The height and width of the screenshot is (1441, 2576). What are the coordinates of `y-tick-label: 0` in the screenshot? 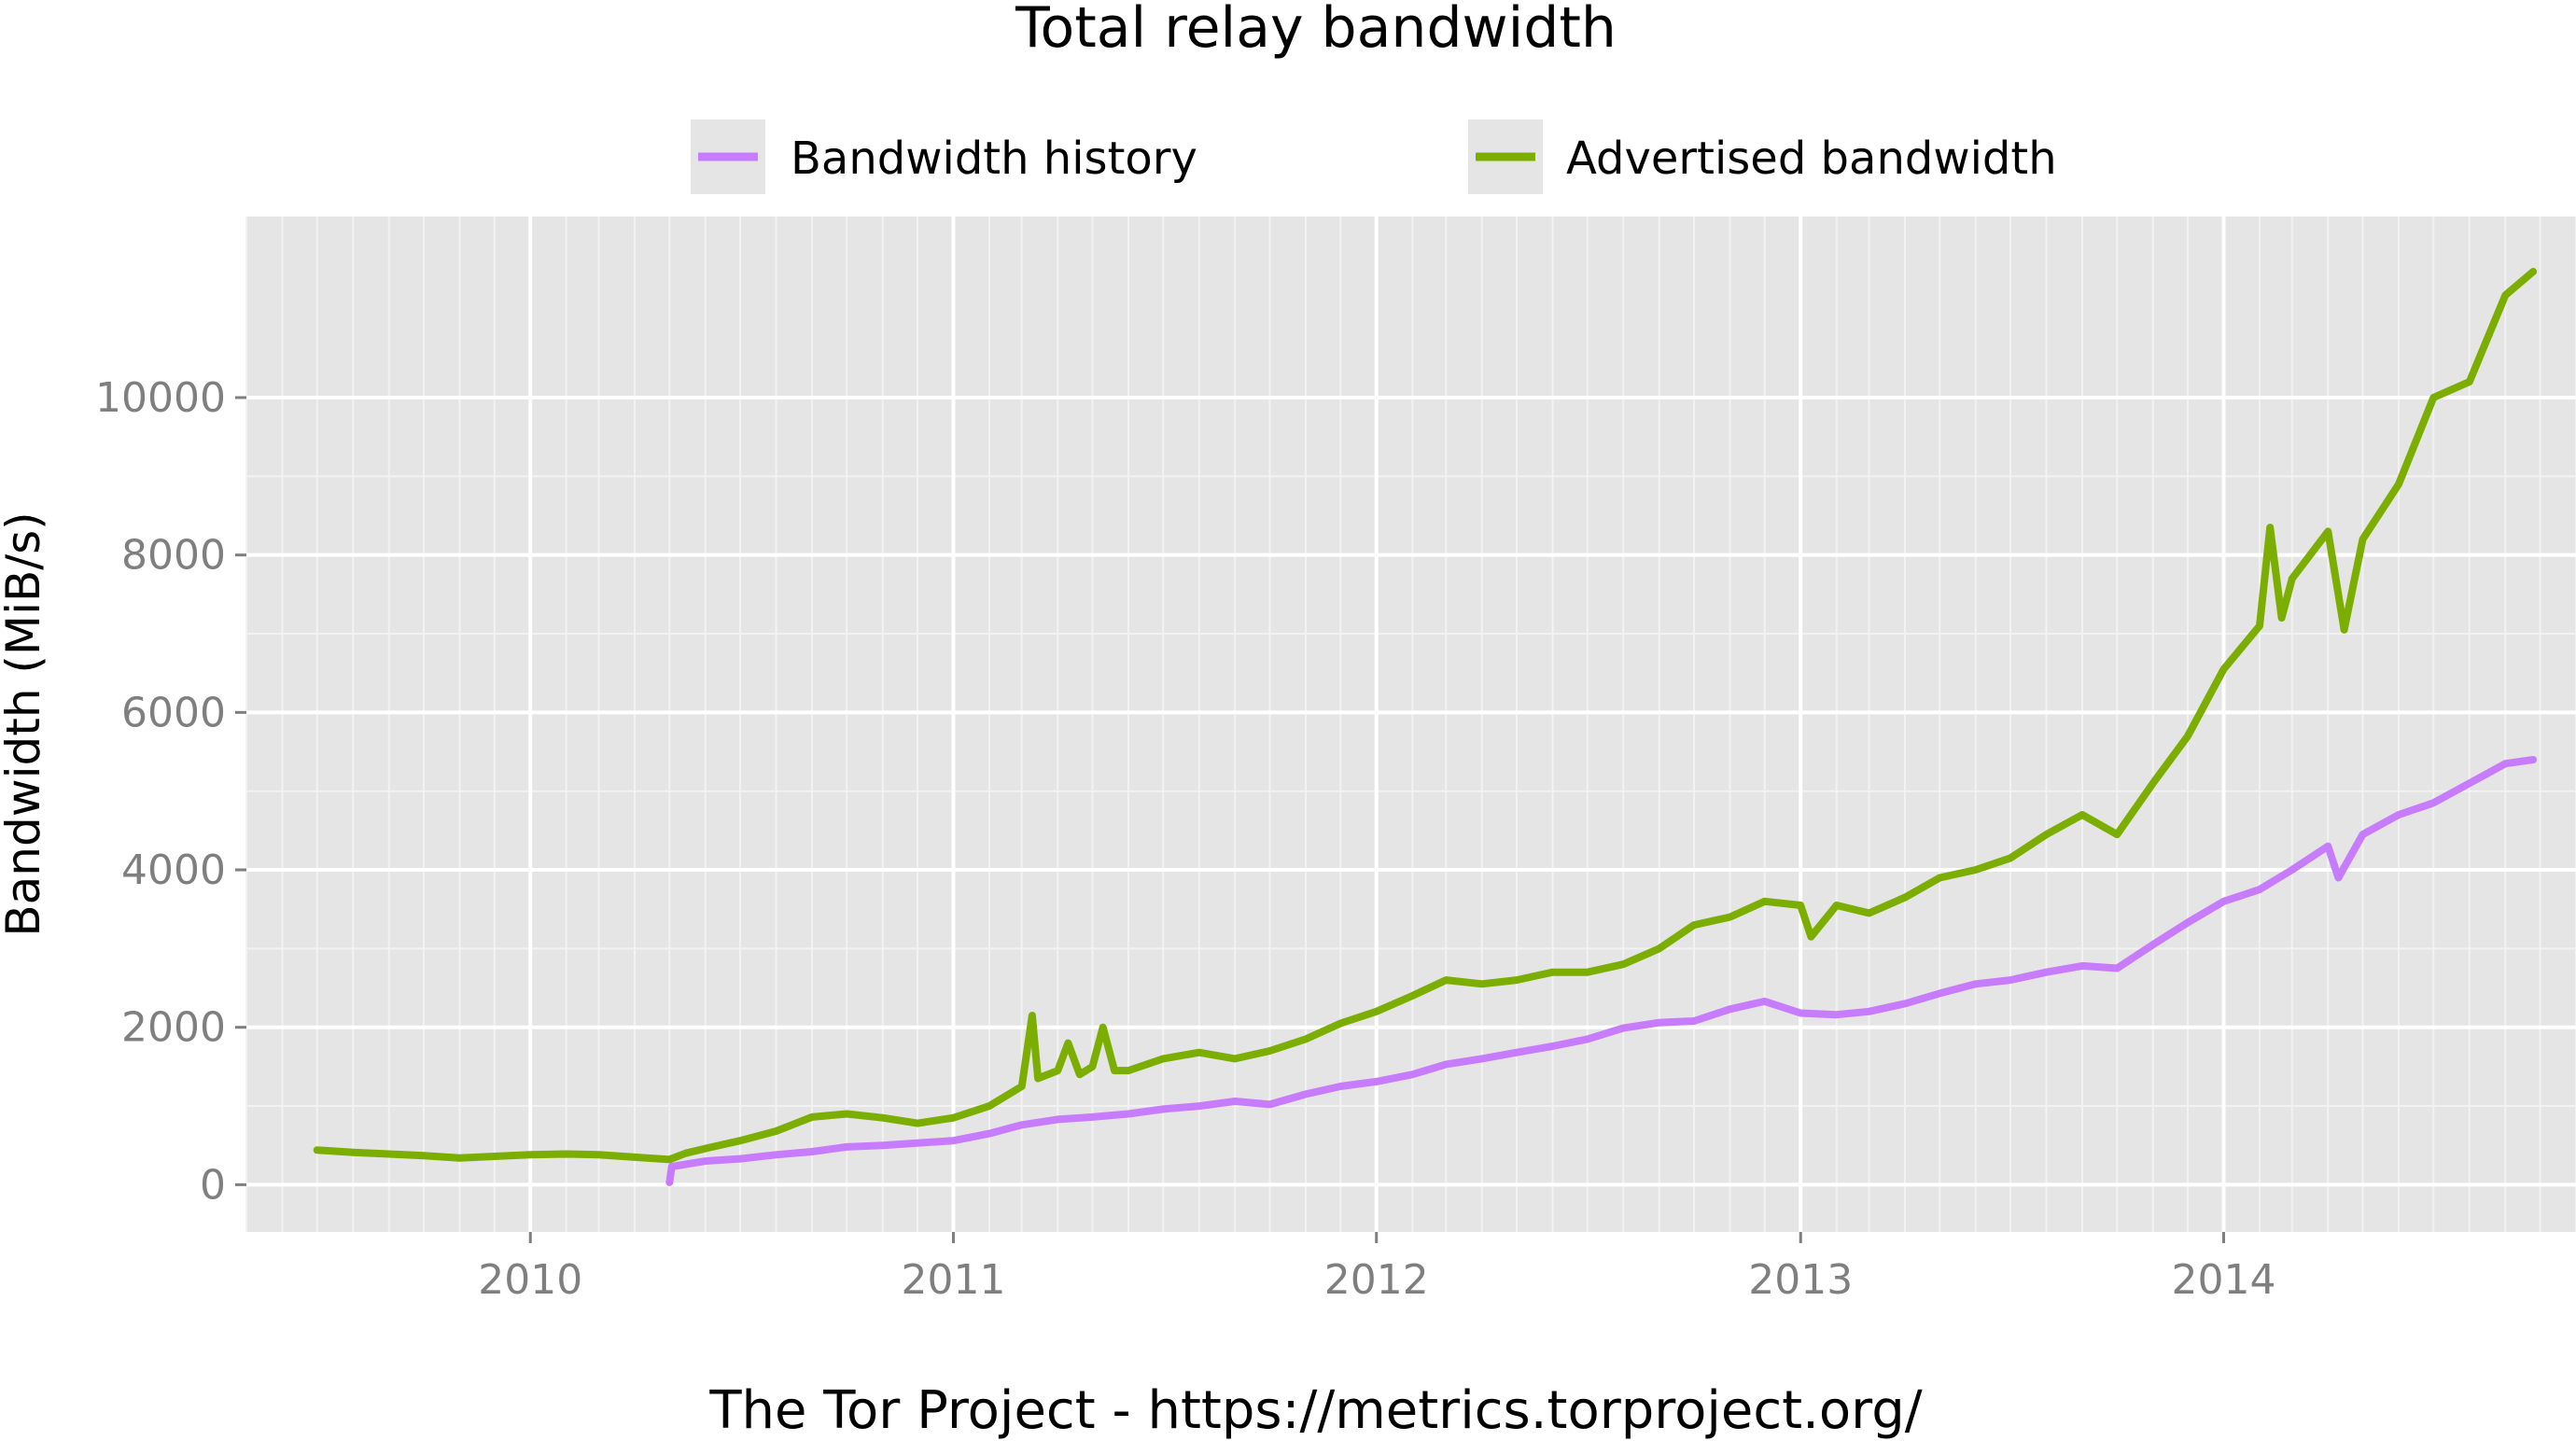 It's located at (213, 1185).